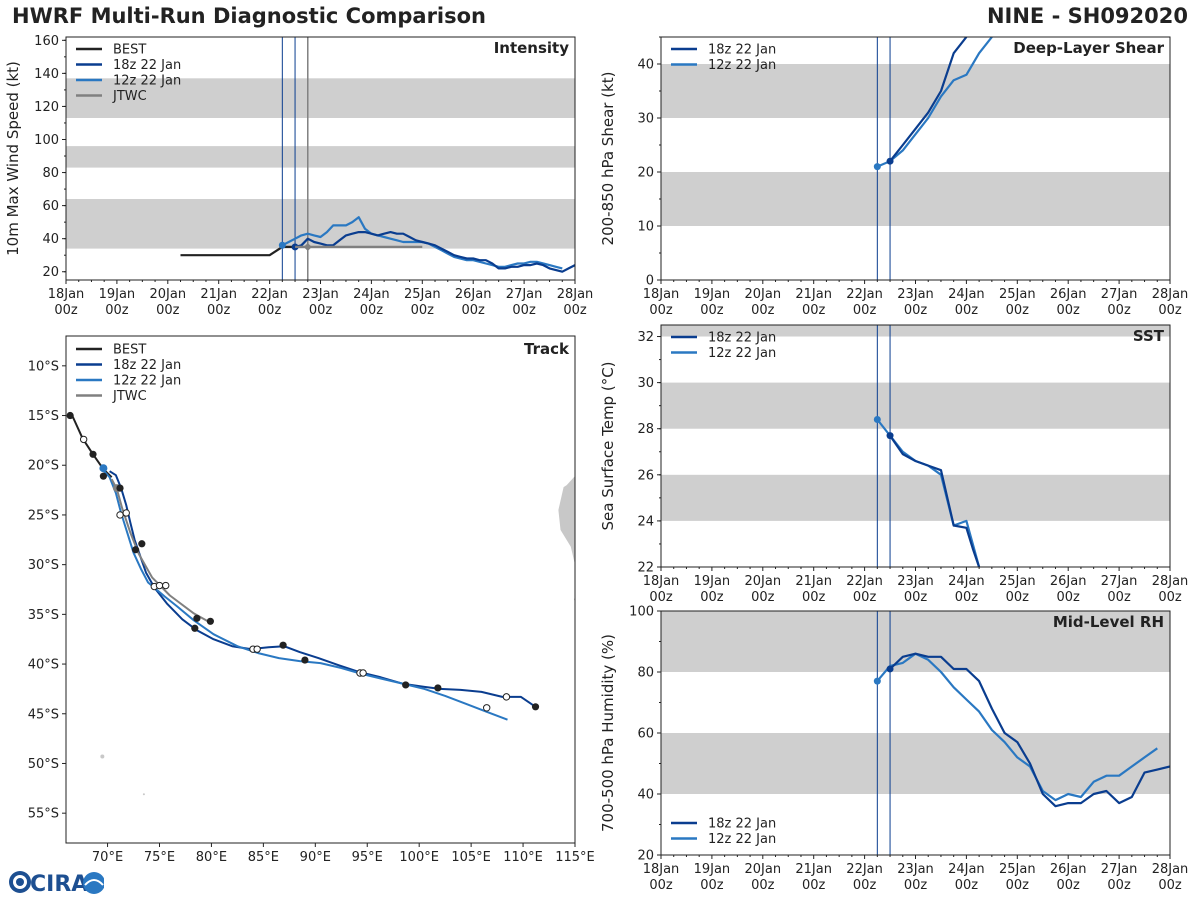 The height and width of the screenshot is (900, 1200). Describe the element at coordinates (966, 869) in the screenshot. I see `x-tick-label-date: 24Jan` at that location.